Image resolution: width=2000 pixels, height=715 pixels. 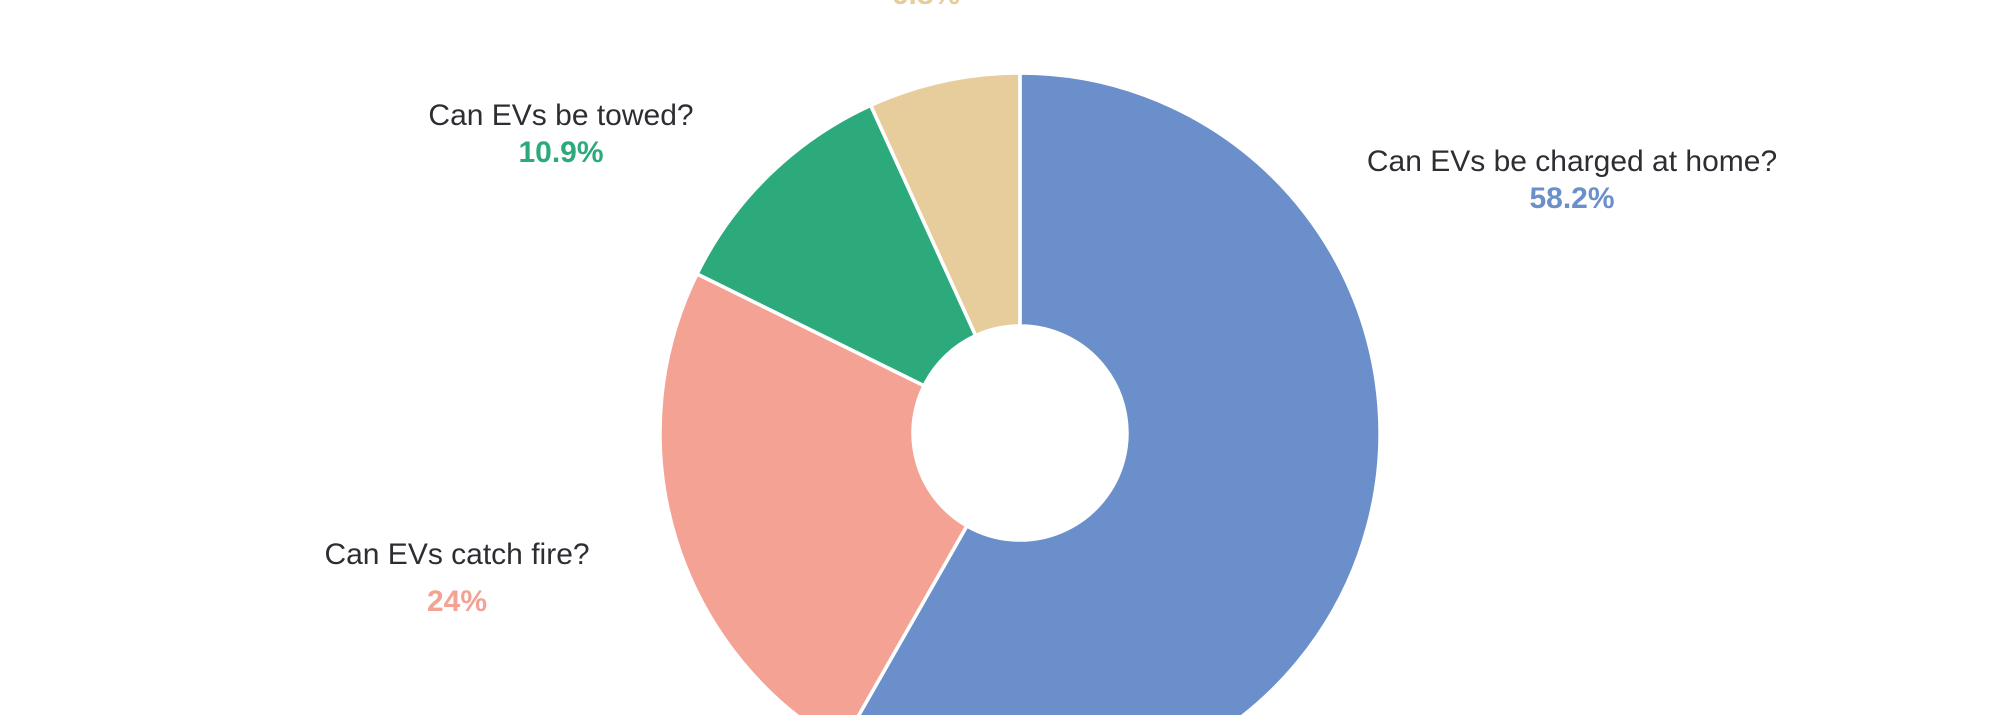 What do you see at coordinates (1572, 180) in the screenshot?
I see `slice-label-charged-at-home: Can EVs be charged at home? 58.2%` at bounding box center [1572, 180].